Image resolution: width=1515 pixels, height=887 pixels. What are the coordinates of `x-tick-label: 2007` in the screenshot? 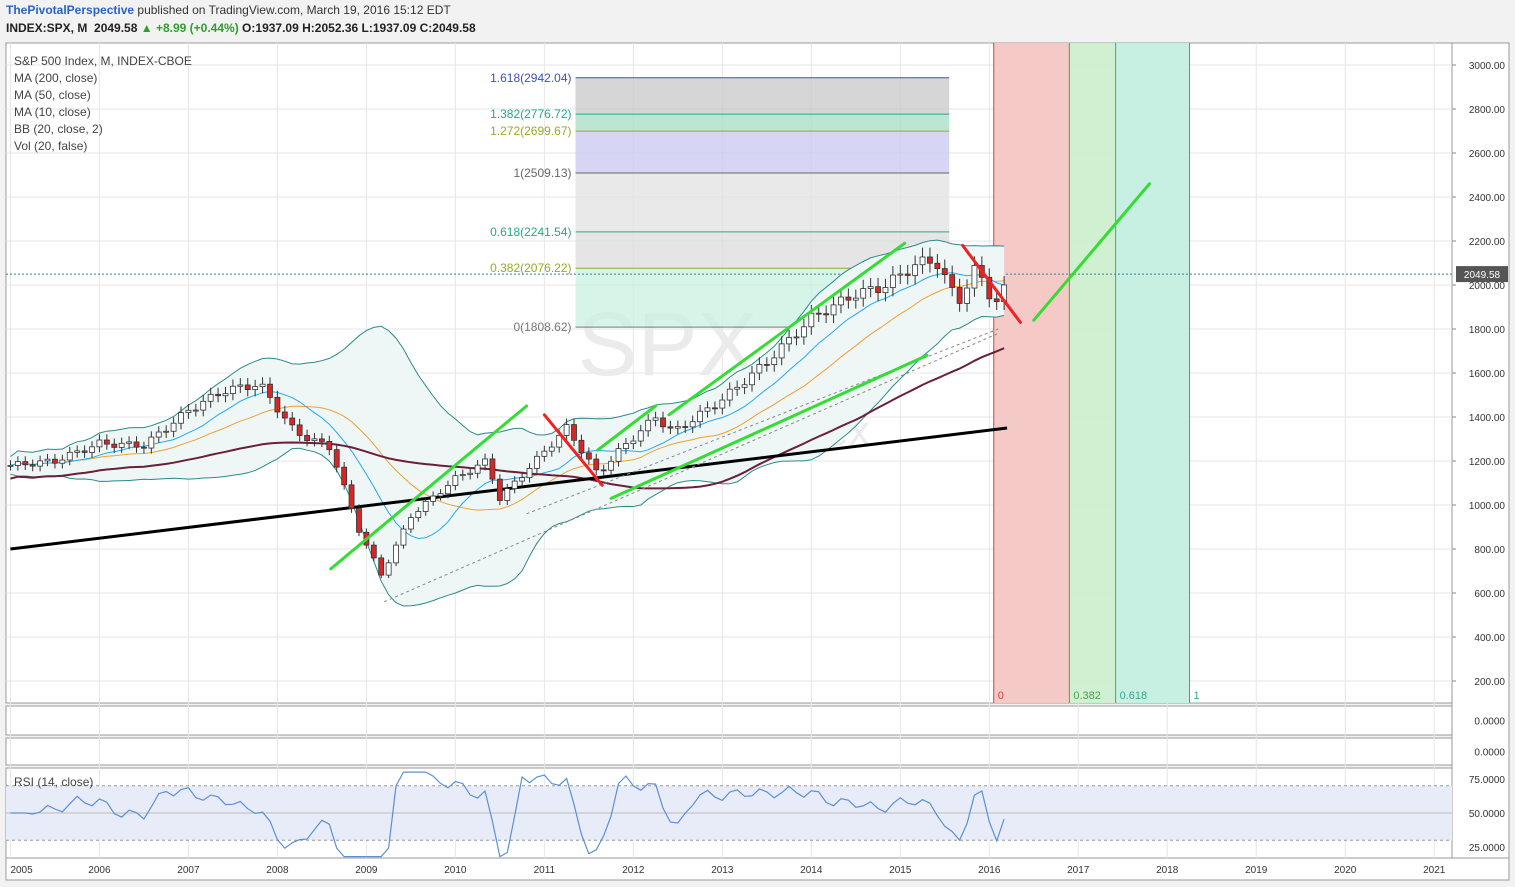 It's located at (188, 870).